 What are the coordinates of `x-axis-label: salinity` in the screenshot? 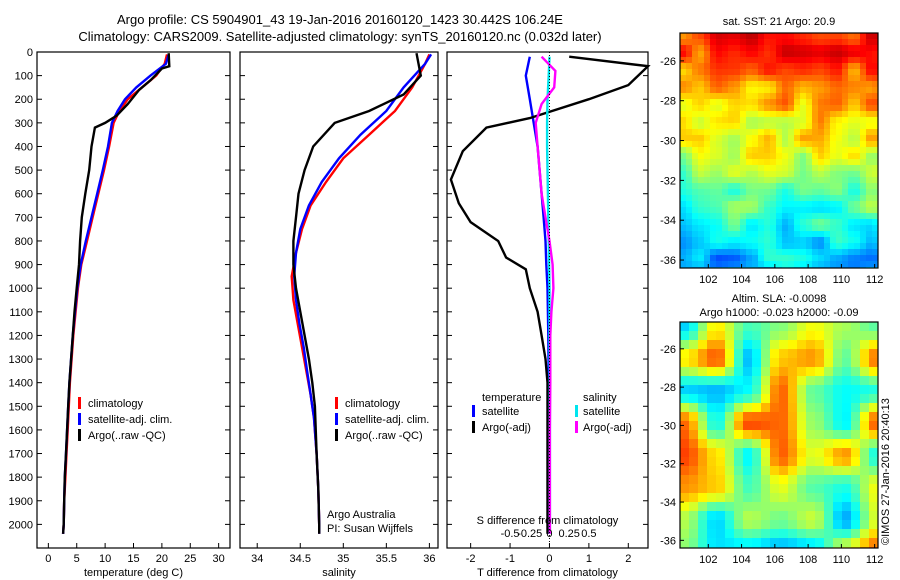 It's located at (339, 573).